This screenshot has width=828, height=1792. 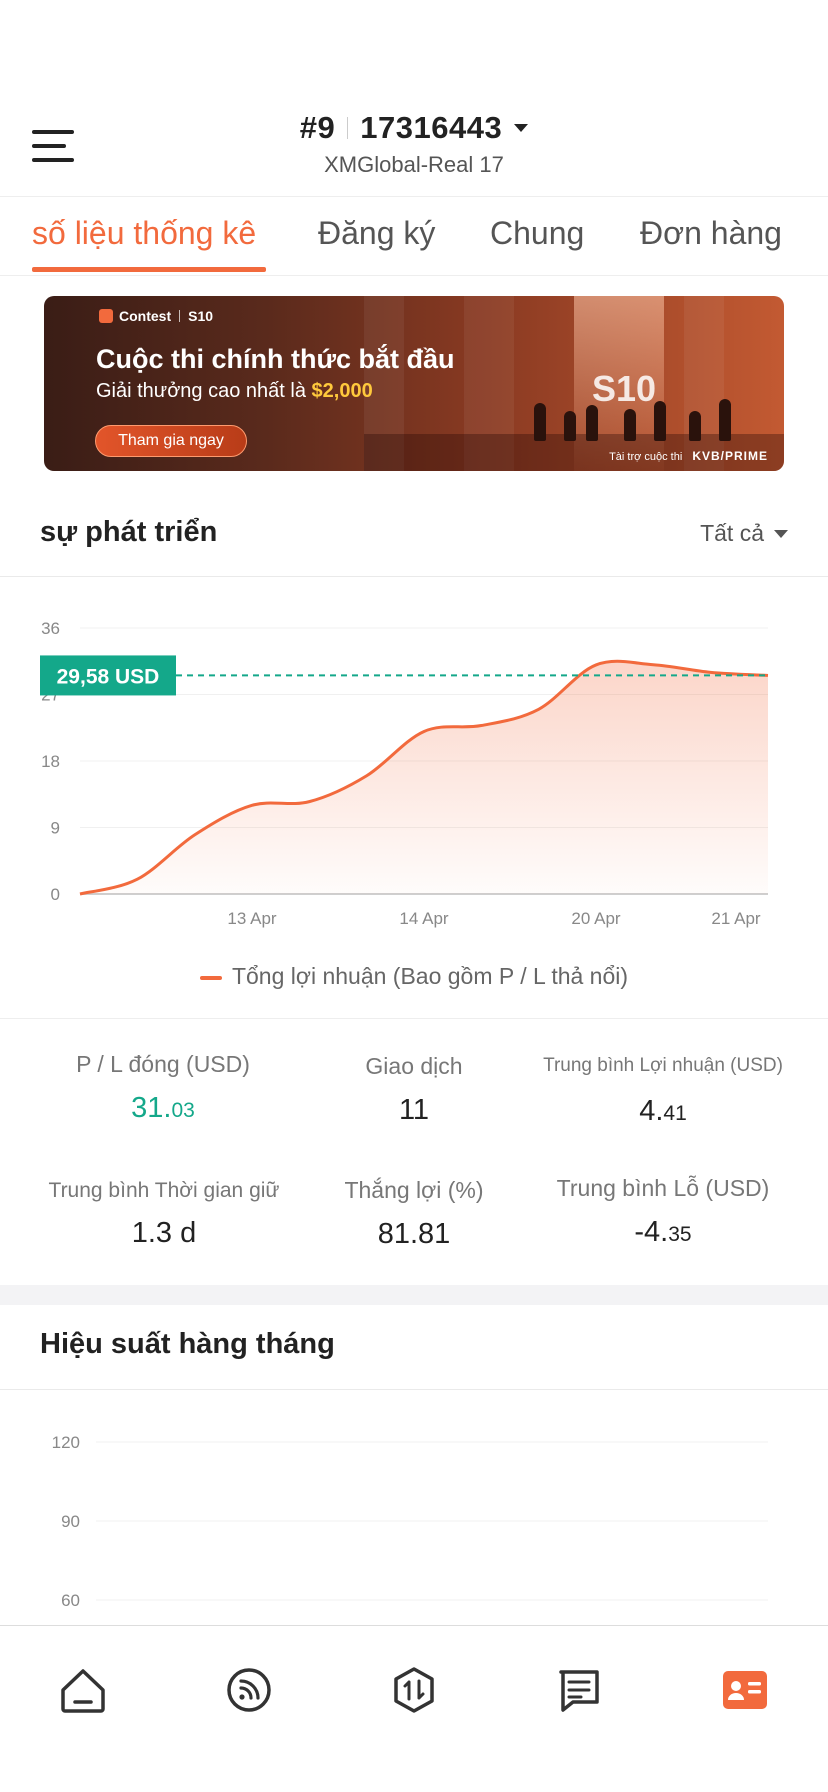 What do you see at coordinates (70, 1521) in the screenshot?
I see `y-tick-label: 90` at bounding box center [70, 1521].